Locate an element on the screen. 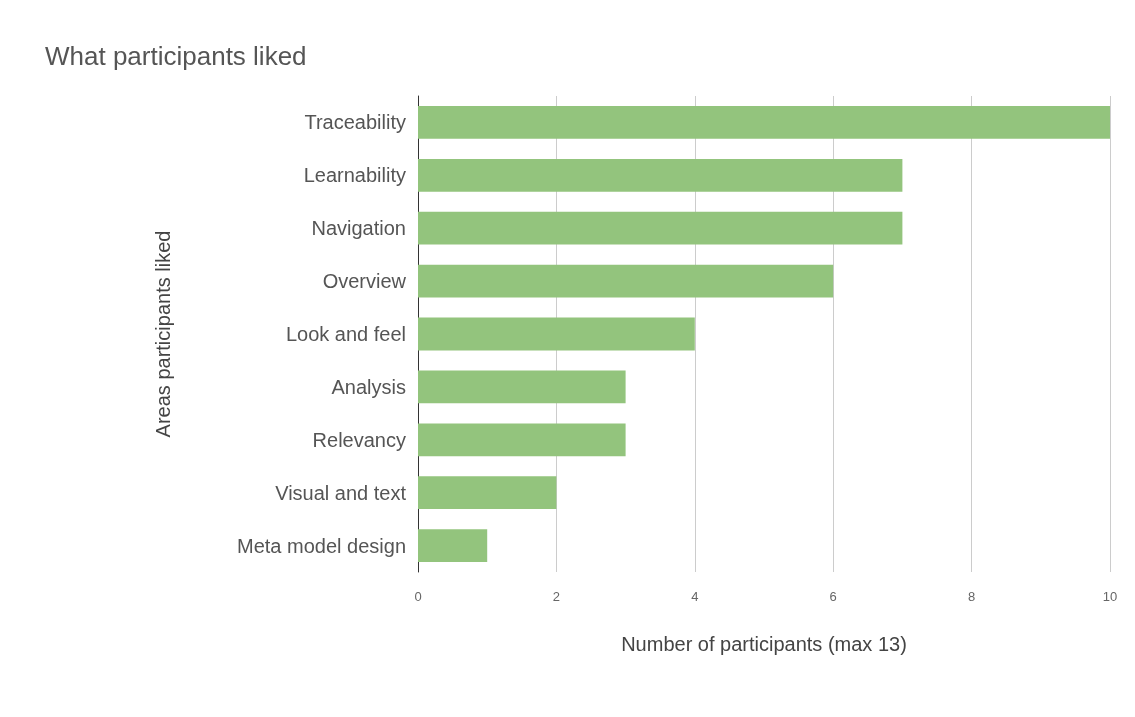  y-tick-label: Visual and text is located at coordinates (341, 492).